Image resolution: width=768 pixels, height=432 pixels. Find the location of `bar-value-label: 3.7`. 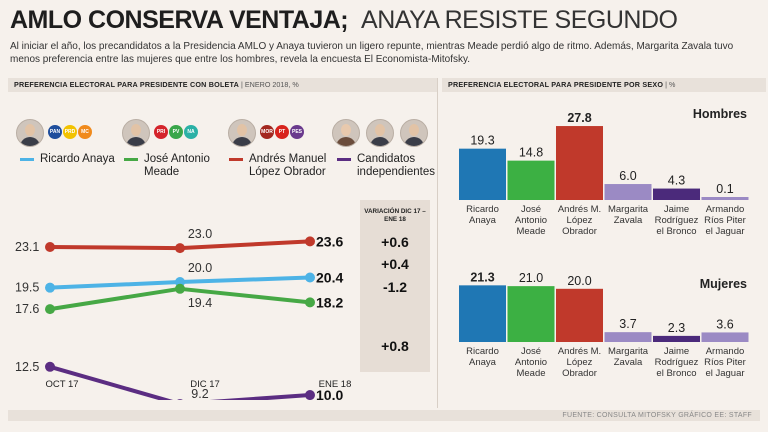

bar-value-label: 3.7 is located at coordinates (627, 324).